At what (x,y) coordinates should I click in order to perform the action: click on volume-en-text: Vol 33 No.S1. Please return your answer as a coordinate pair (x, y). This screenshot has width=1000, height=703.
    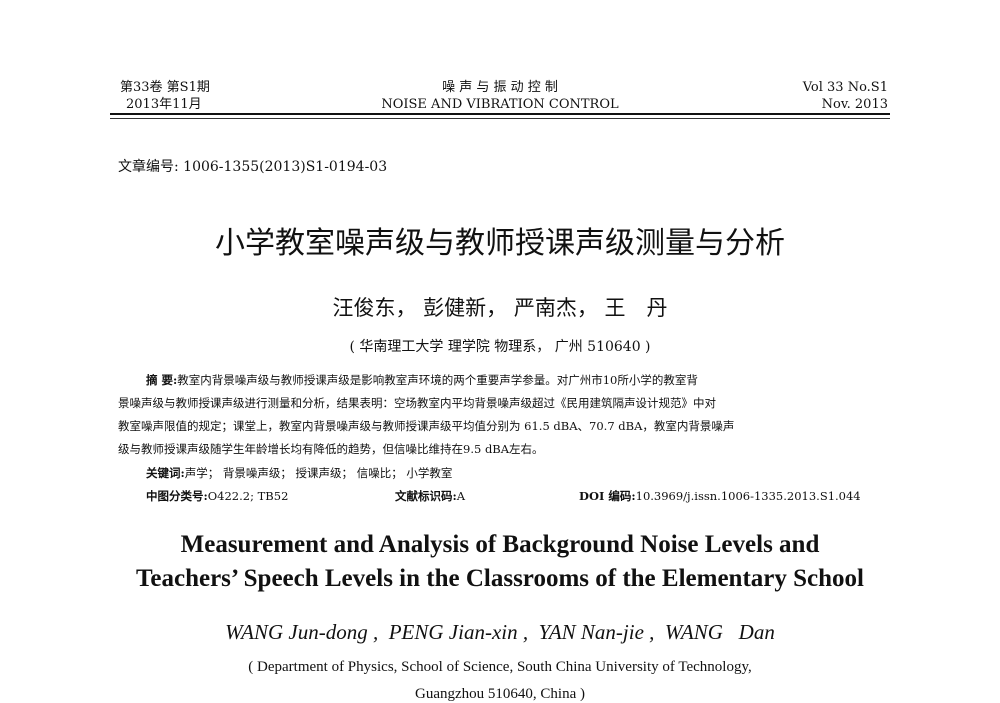
    Looking at the image, I should click on (845, 87).